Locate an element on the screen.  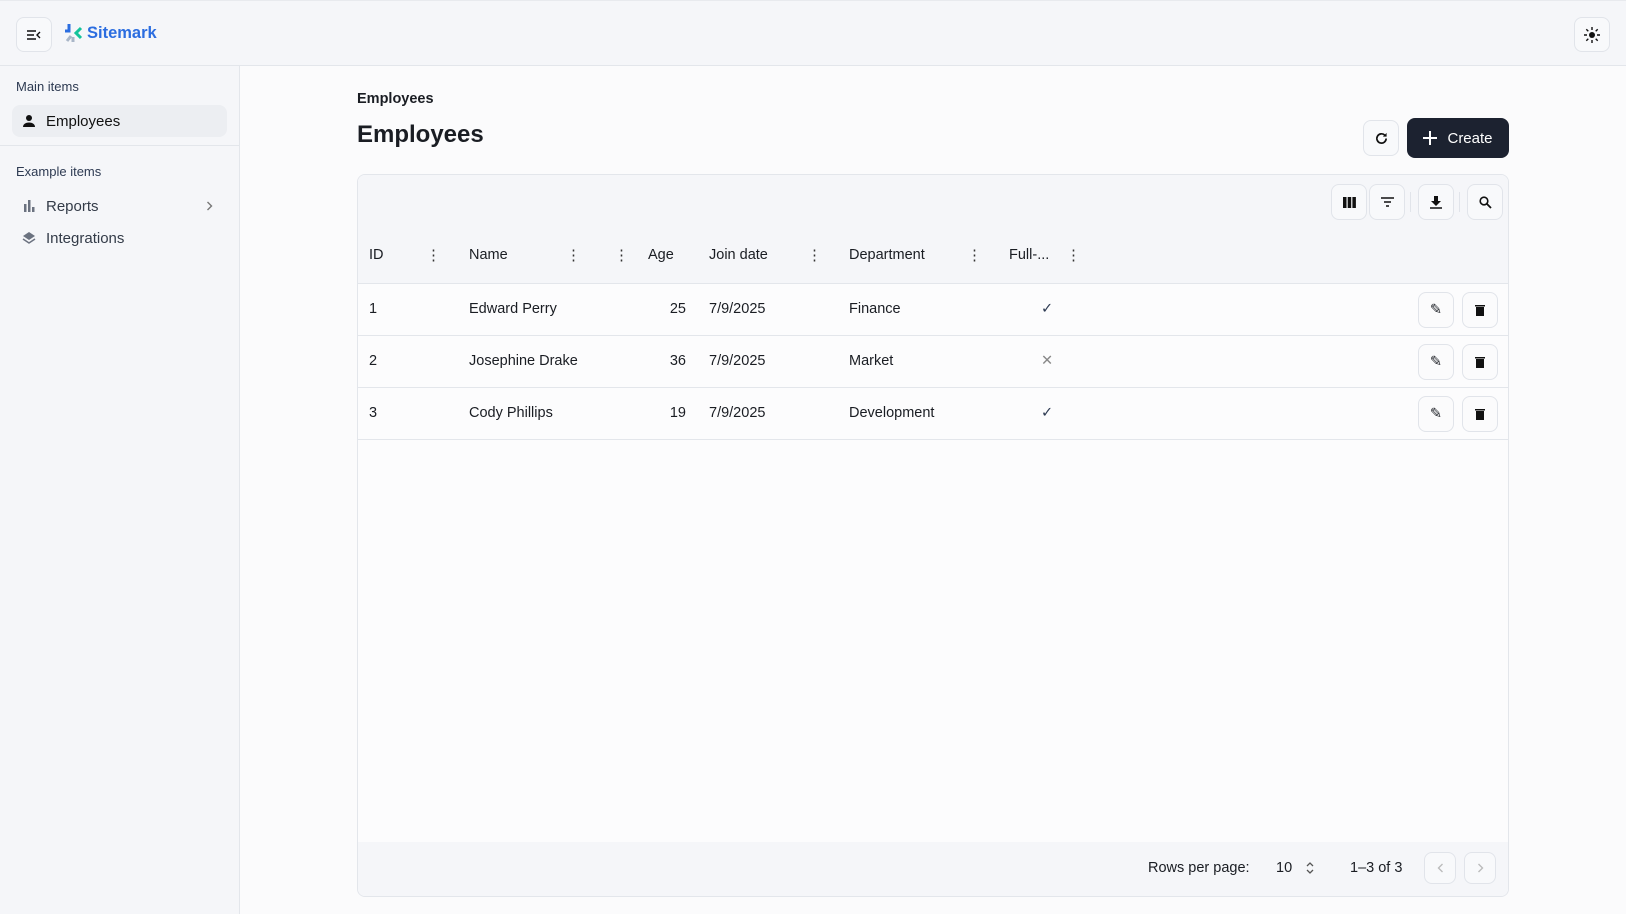
app-header: Sitemark is located at coordinates (813, 33).